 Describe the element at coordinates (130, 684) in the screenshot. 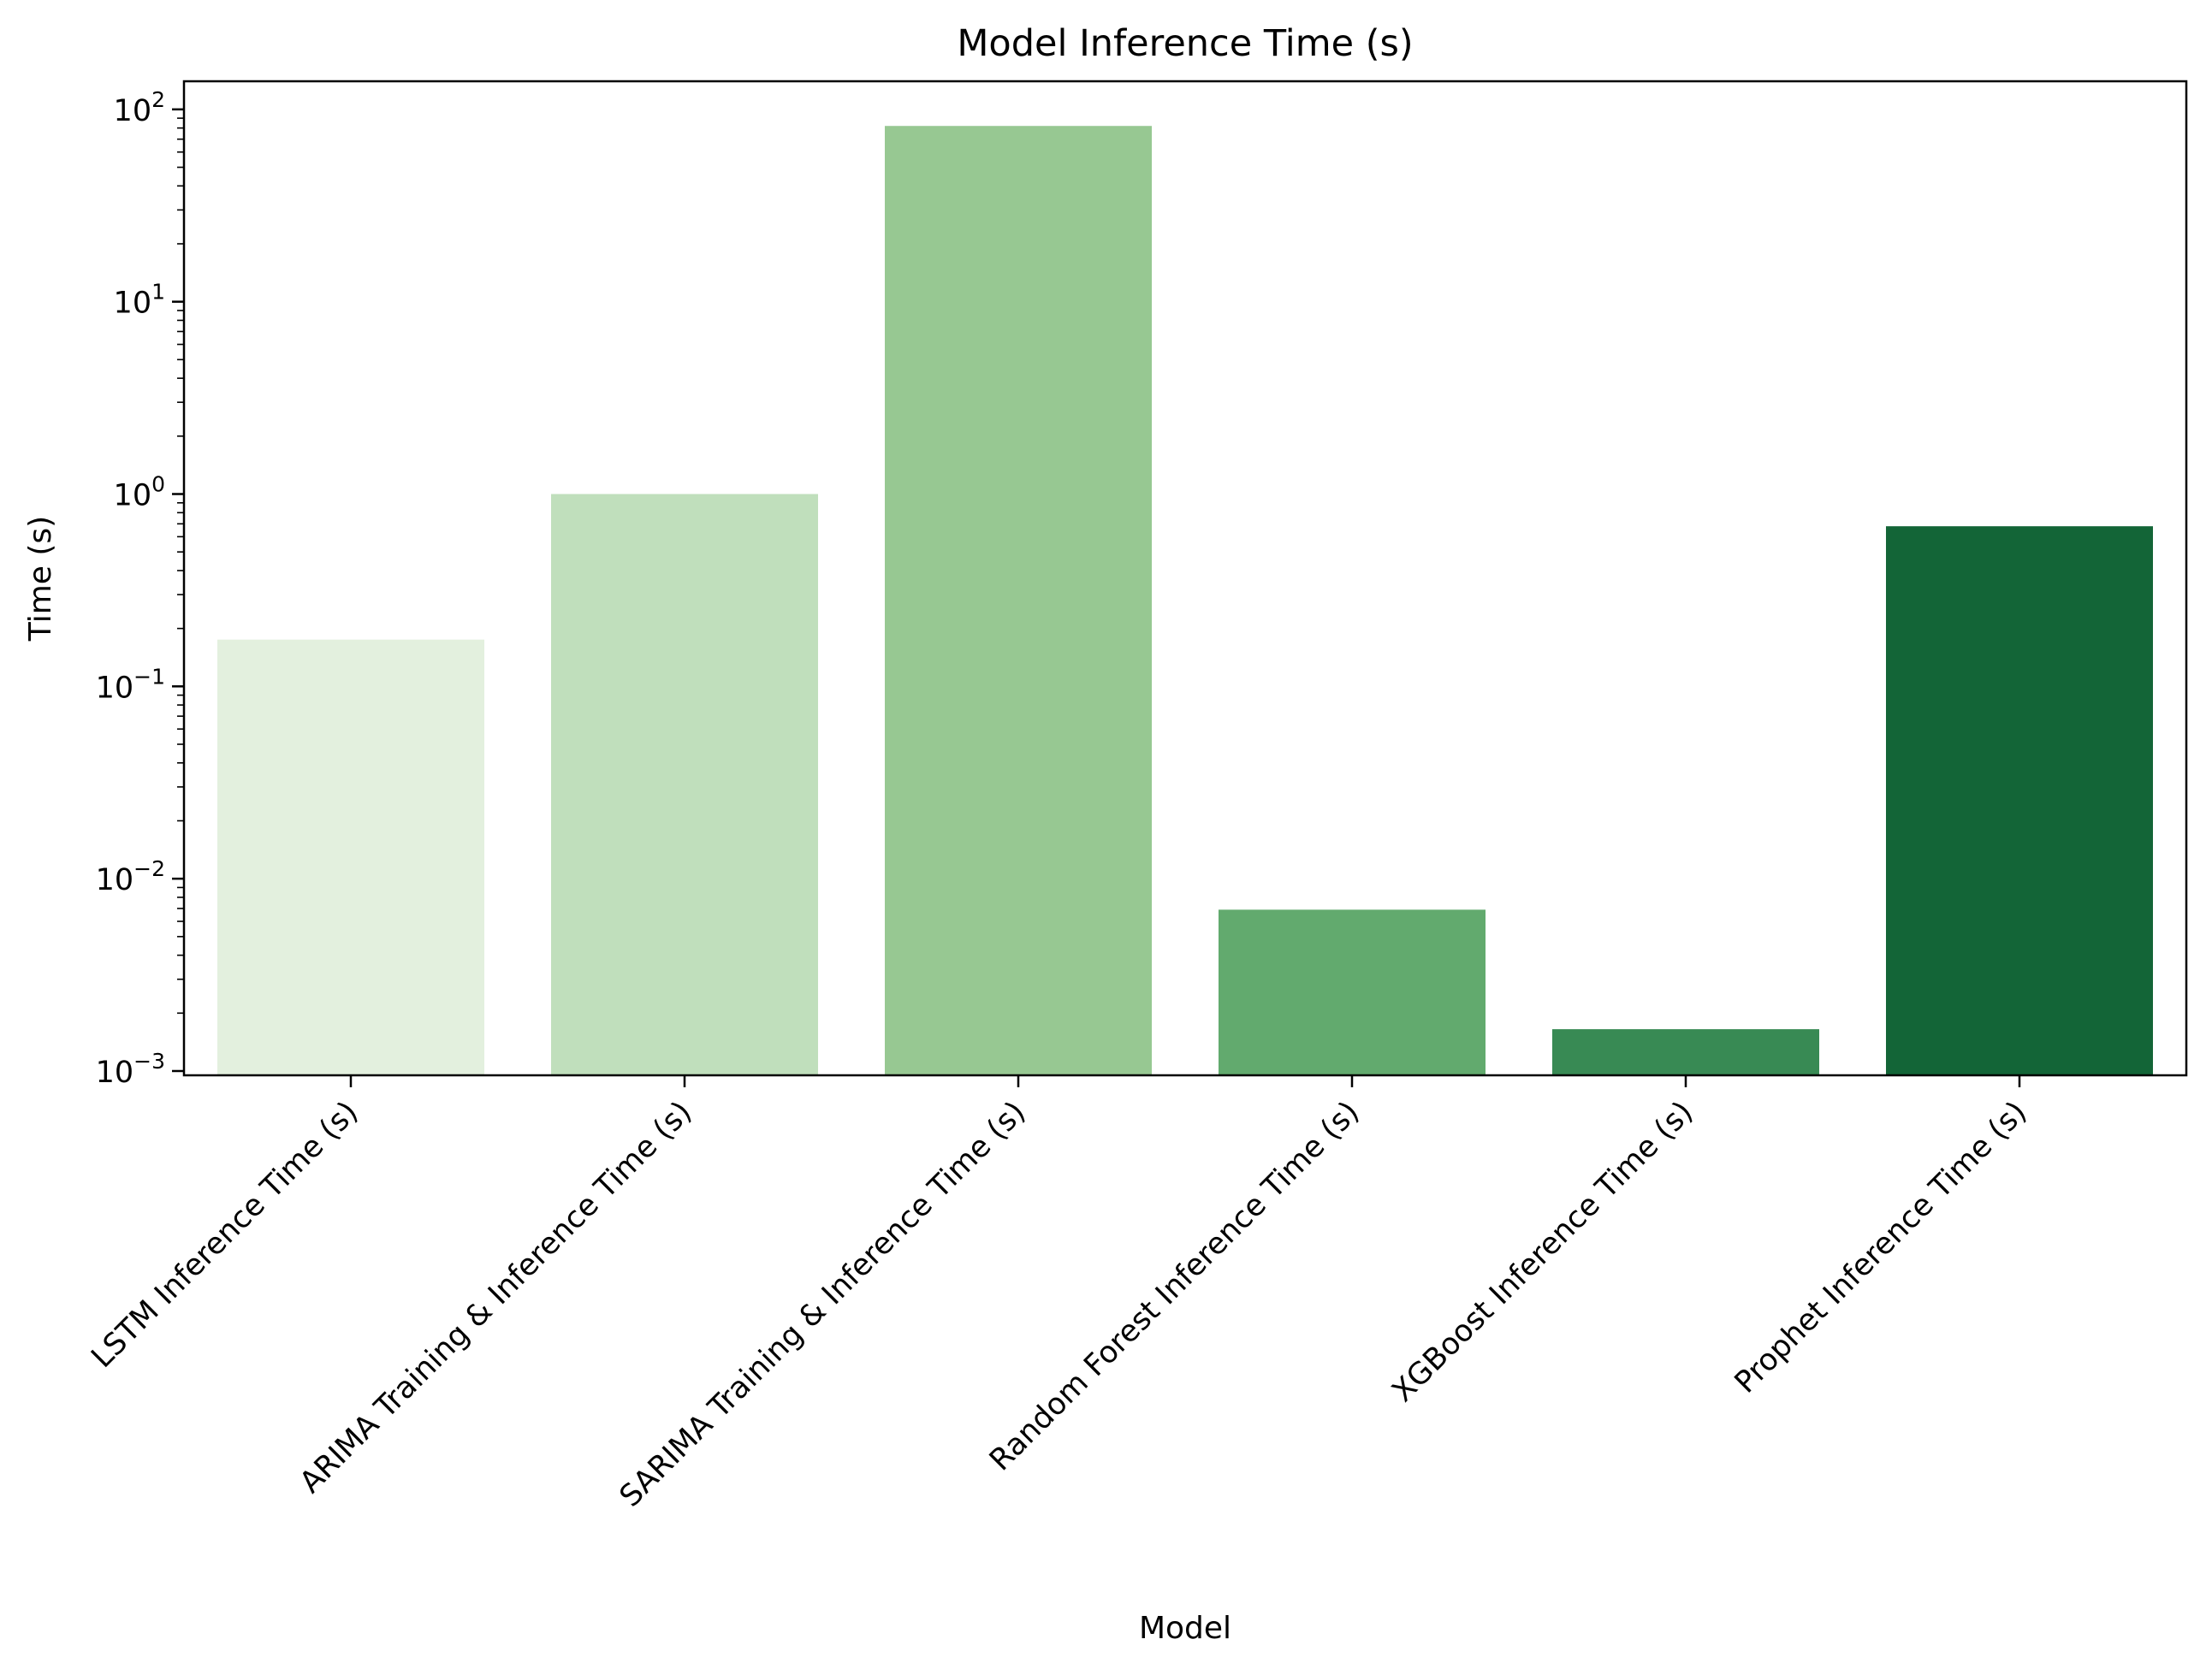

I see `y-tick-label: 10⁻¹` at that location.